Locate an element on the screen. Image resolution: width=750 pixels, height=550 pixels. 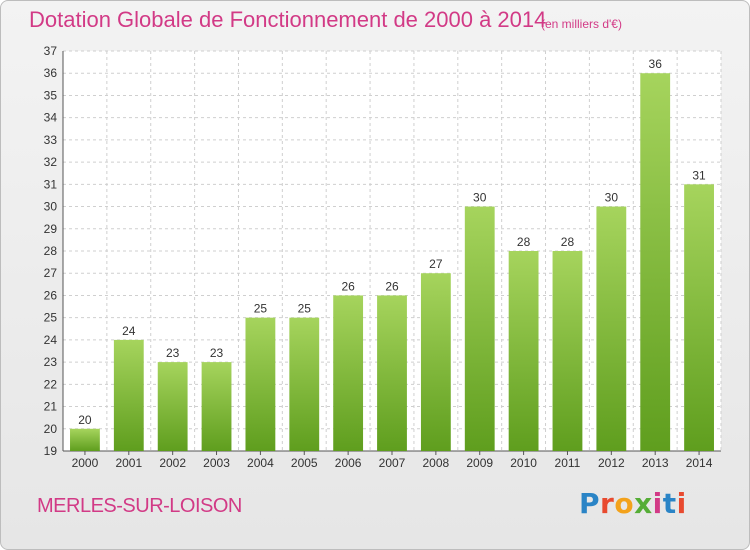
x-tick-label: 2006 is located at coordinates (348, 463).